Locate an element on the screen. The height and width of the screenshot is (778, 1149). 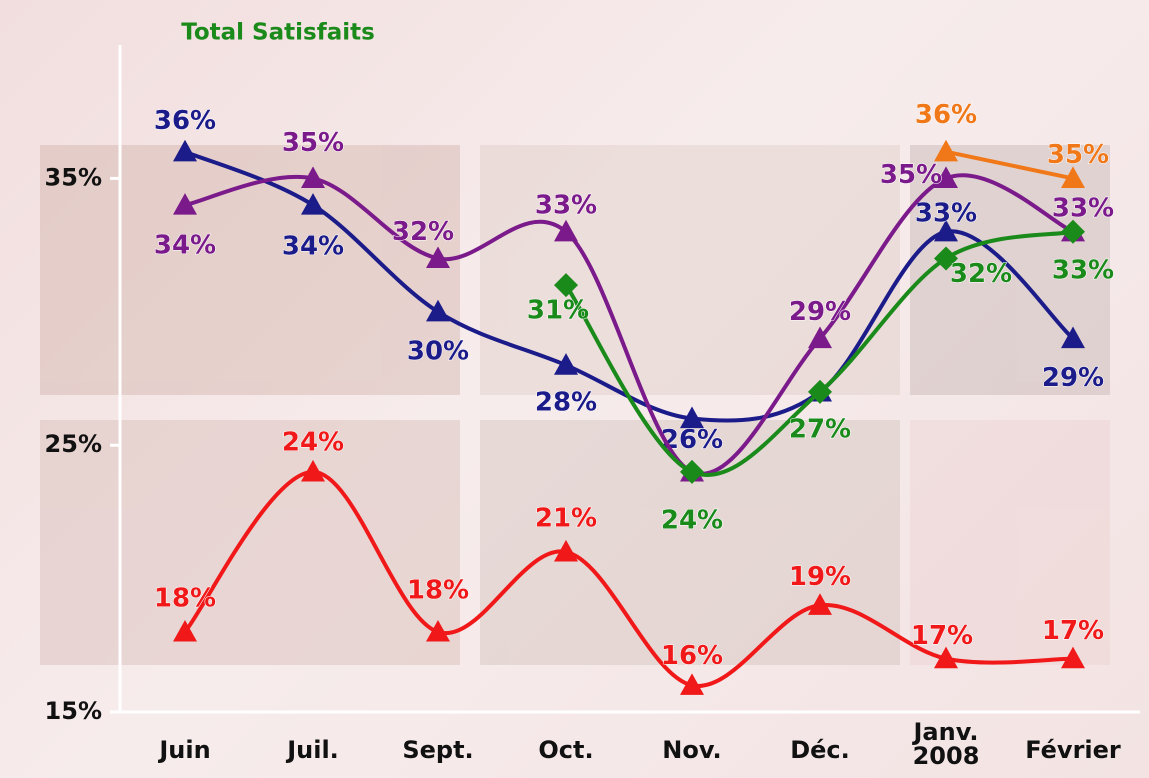
x-tick-label: Janv. 2008 is located at coordinates (946, 744).